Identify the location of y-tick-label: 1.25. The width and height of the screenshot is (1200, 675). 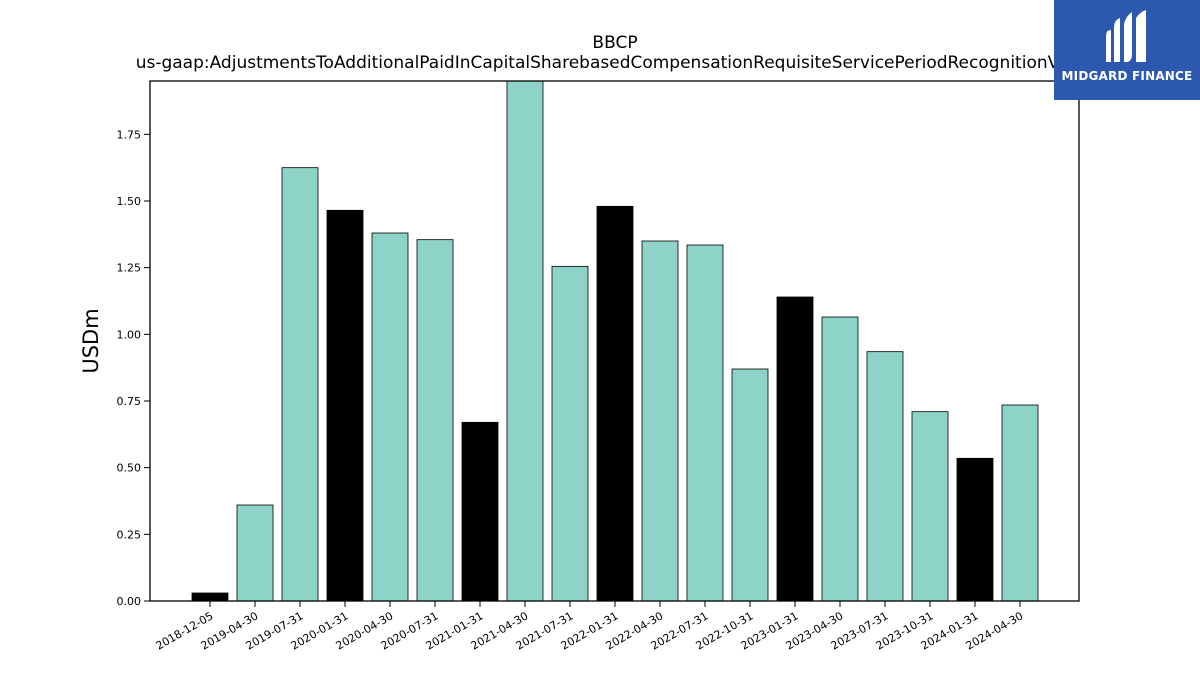
(129, 268).